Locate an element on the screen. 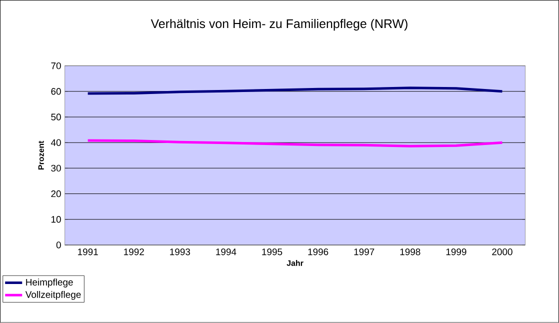 The width and height of the screenshot is (559, 323). x-tick-label: 1994 is located at coordinates (226, 252).